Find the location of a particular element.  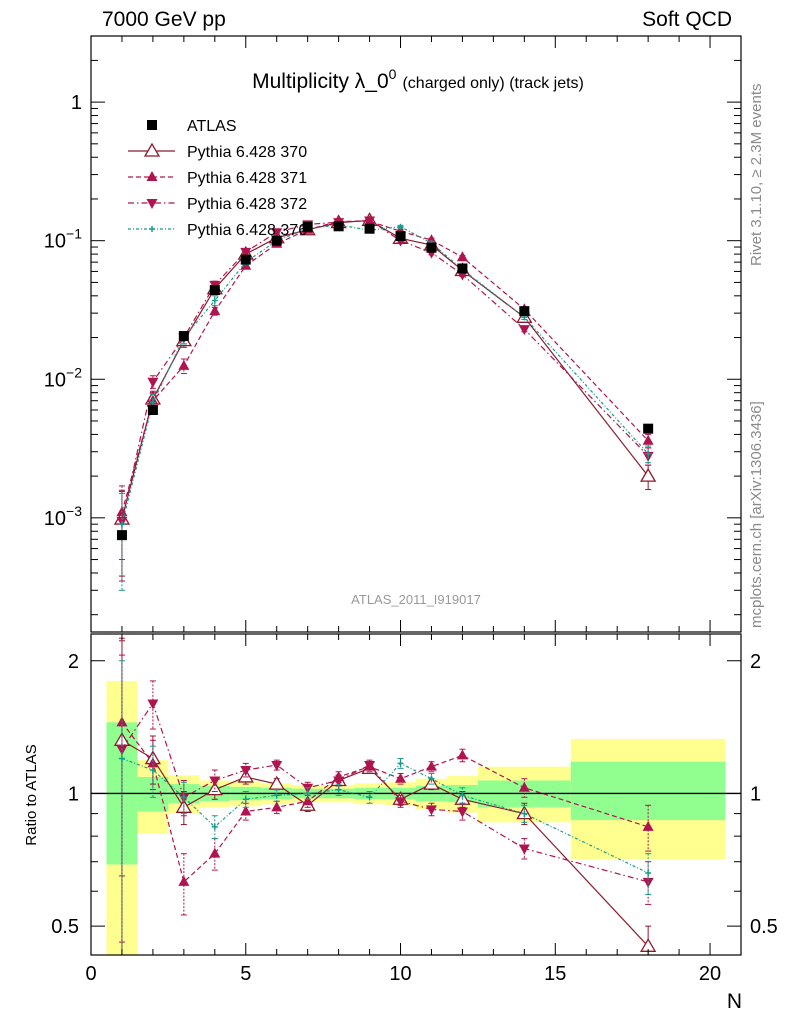

legend-label: Pythia 6.428 370 is located at coordinates (247, 152).